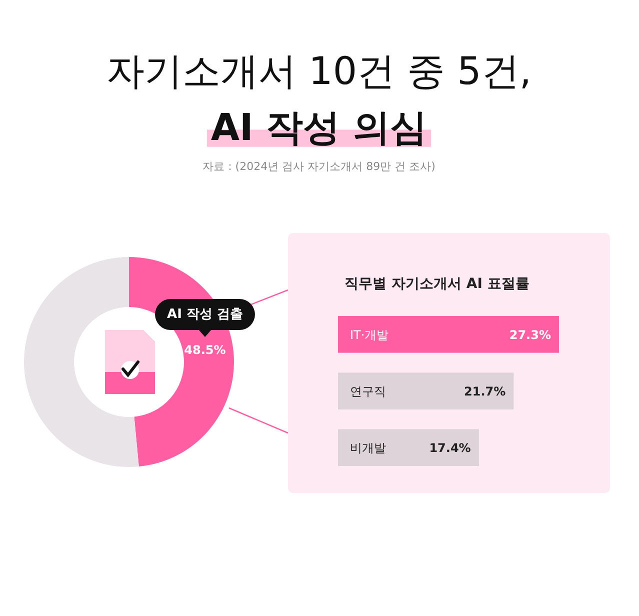  I want to click on chart-title: 직무별 자기소개서 AI 표절률, so click(437, 284).